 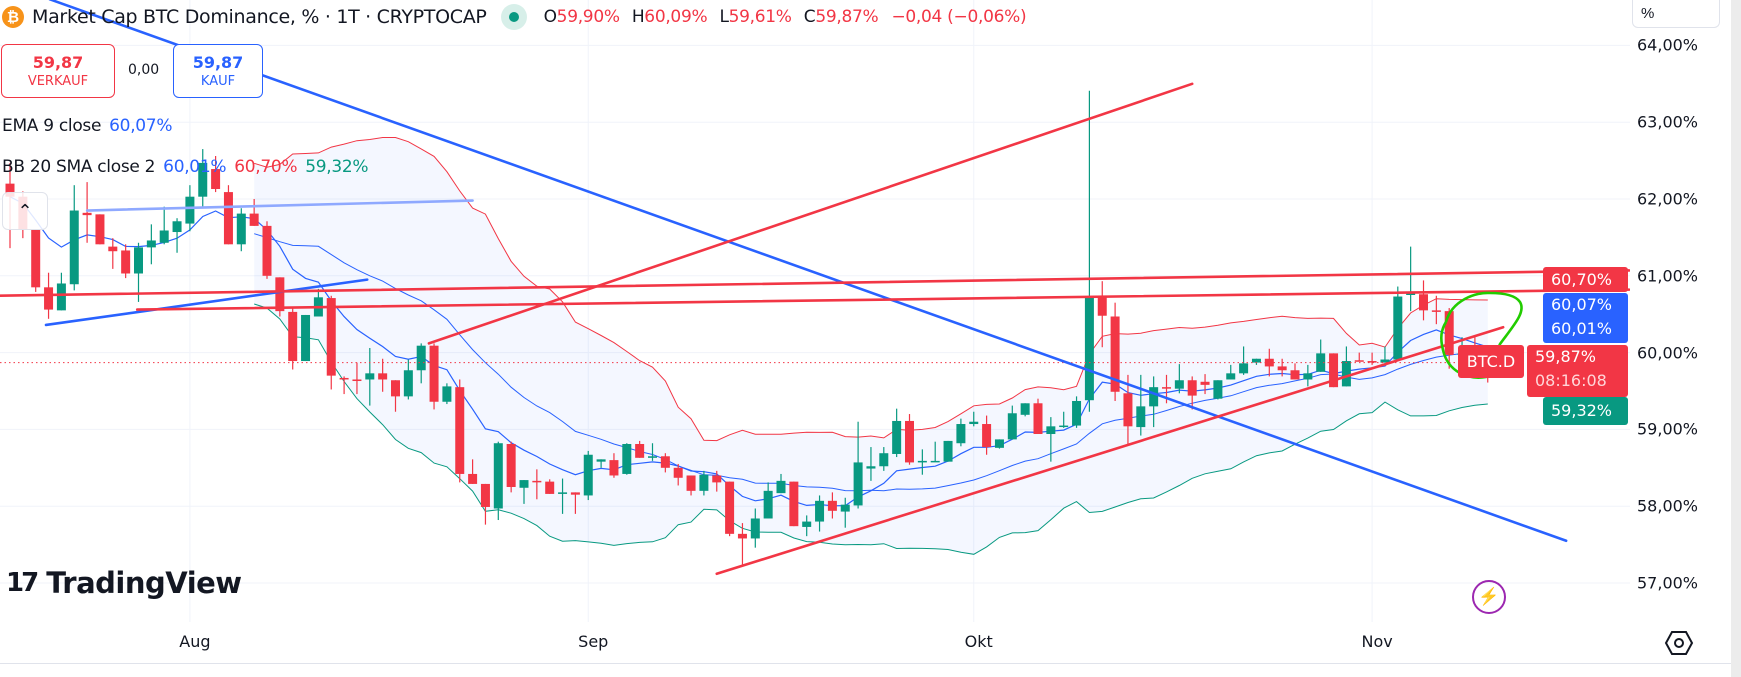 What do you see at coordinates (124, 583) in the screenshot?
I see `tradingview-logo: 17 TradingView` at bounding box center [124, 583].